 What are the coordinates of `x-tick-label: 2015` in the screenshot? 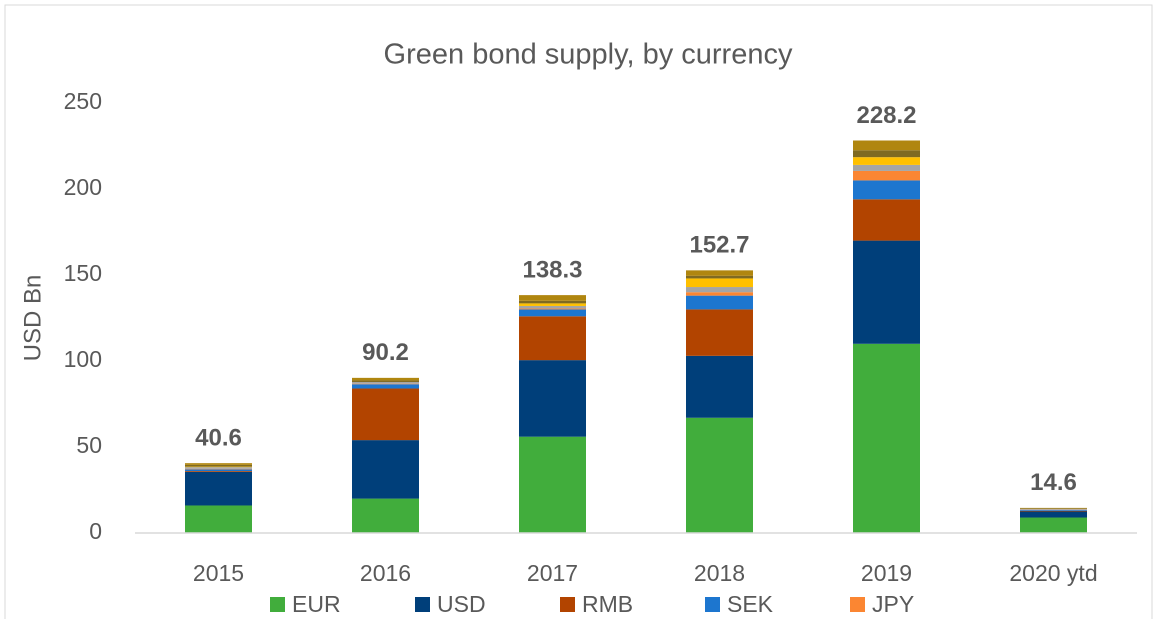 It's located at (218, 573).